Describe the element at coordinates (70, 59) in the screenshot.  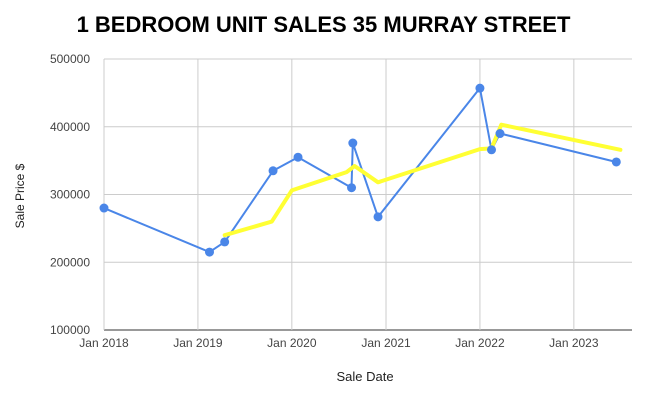
I see `y-tick-label: 500000` at that location.